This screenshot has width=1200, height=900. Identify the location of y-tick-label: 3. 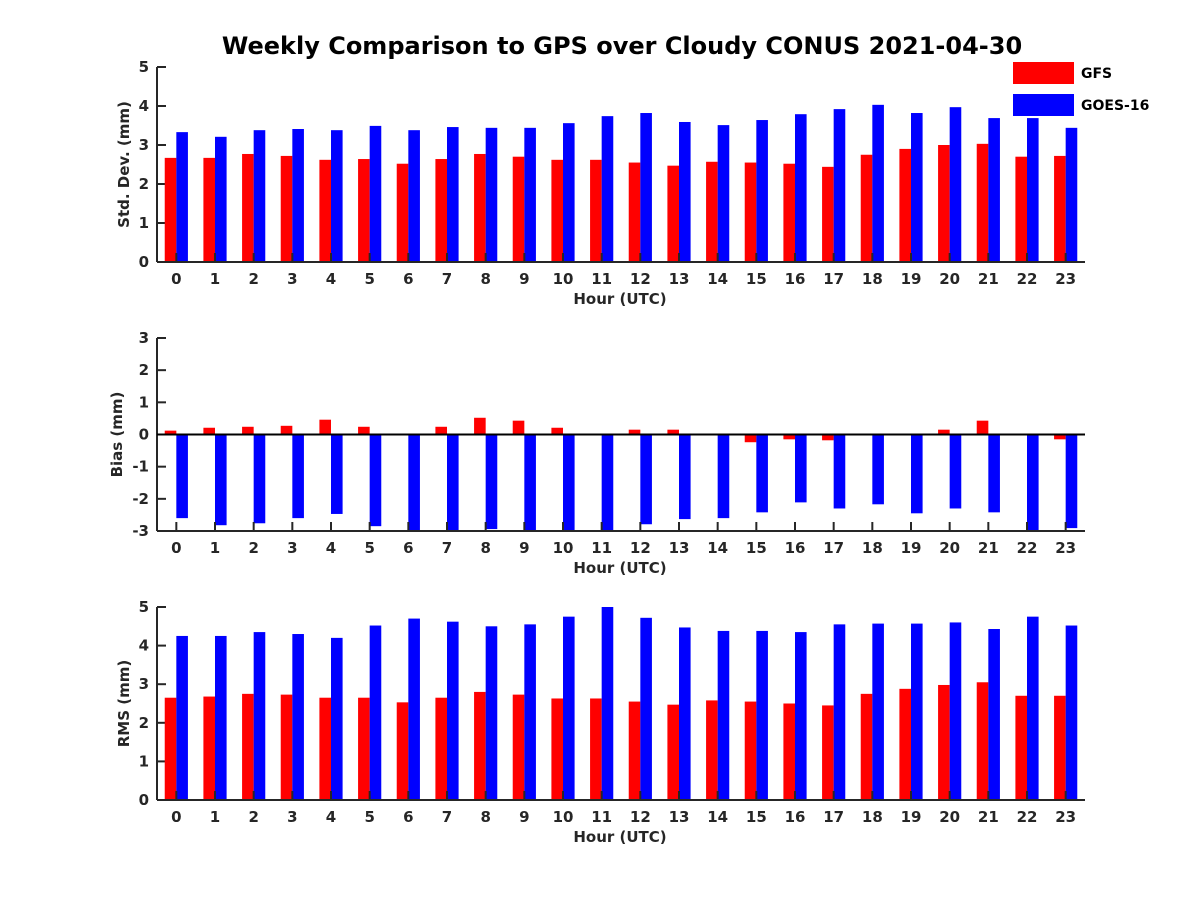
(144, 338).